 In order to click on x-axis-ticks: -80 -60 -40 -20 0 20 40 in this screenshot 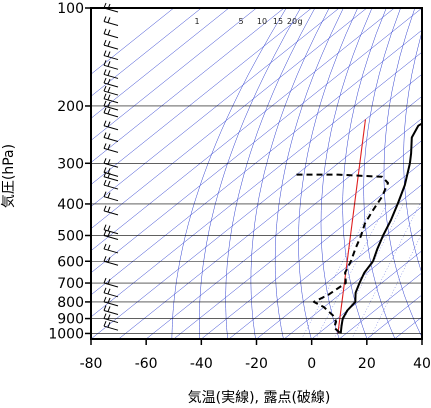, I will do `click(255, 355)`.